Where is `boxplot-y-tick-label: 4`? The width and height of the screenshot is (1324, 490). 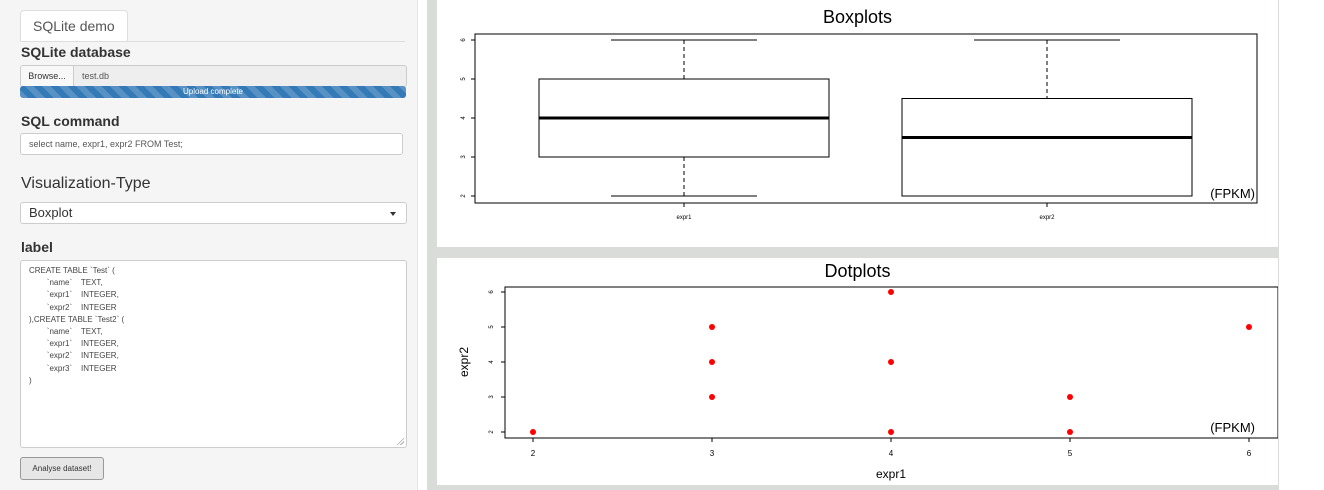
boxplot-y-tick-label: 4 is located at coordinates (464, 118).